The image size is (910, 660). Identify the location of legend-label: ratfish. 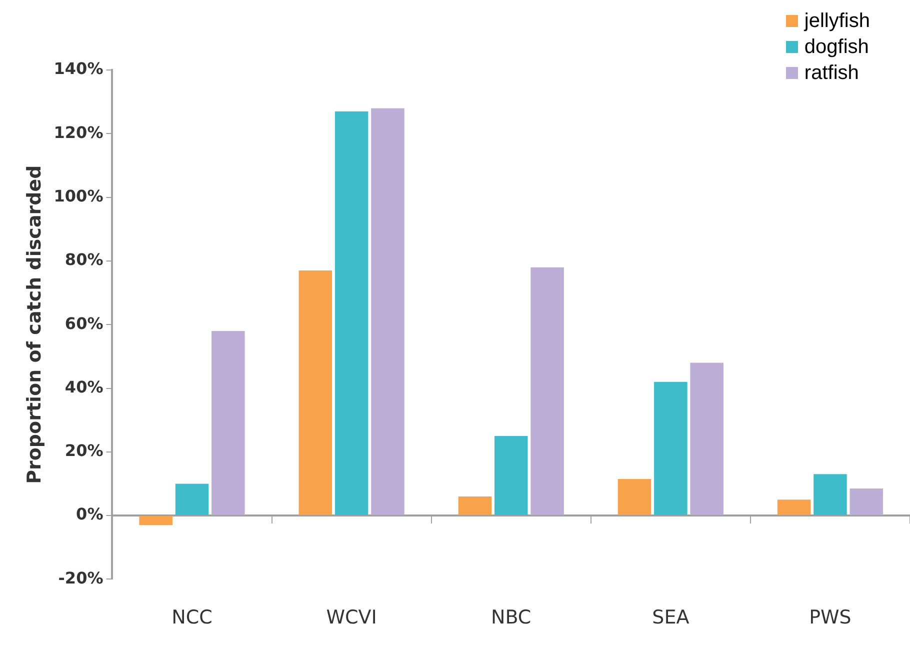
(831, 73).